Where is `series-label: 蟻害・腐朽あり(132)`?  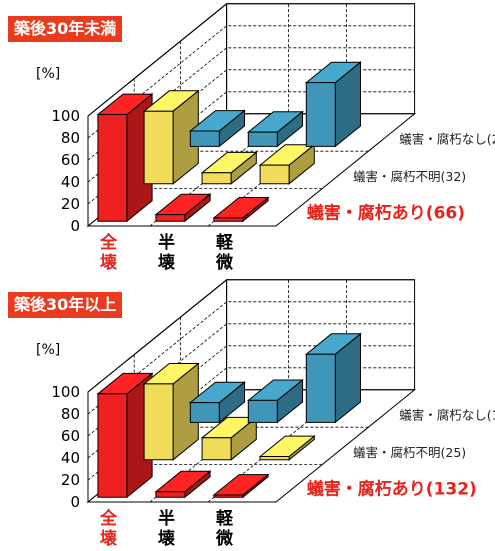 series-label: 蟻害・腐朽あり(132) is located at coordinates (392, 488).